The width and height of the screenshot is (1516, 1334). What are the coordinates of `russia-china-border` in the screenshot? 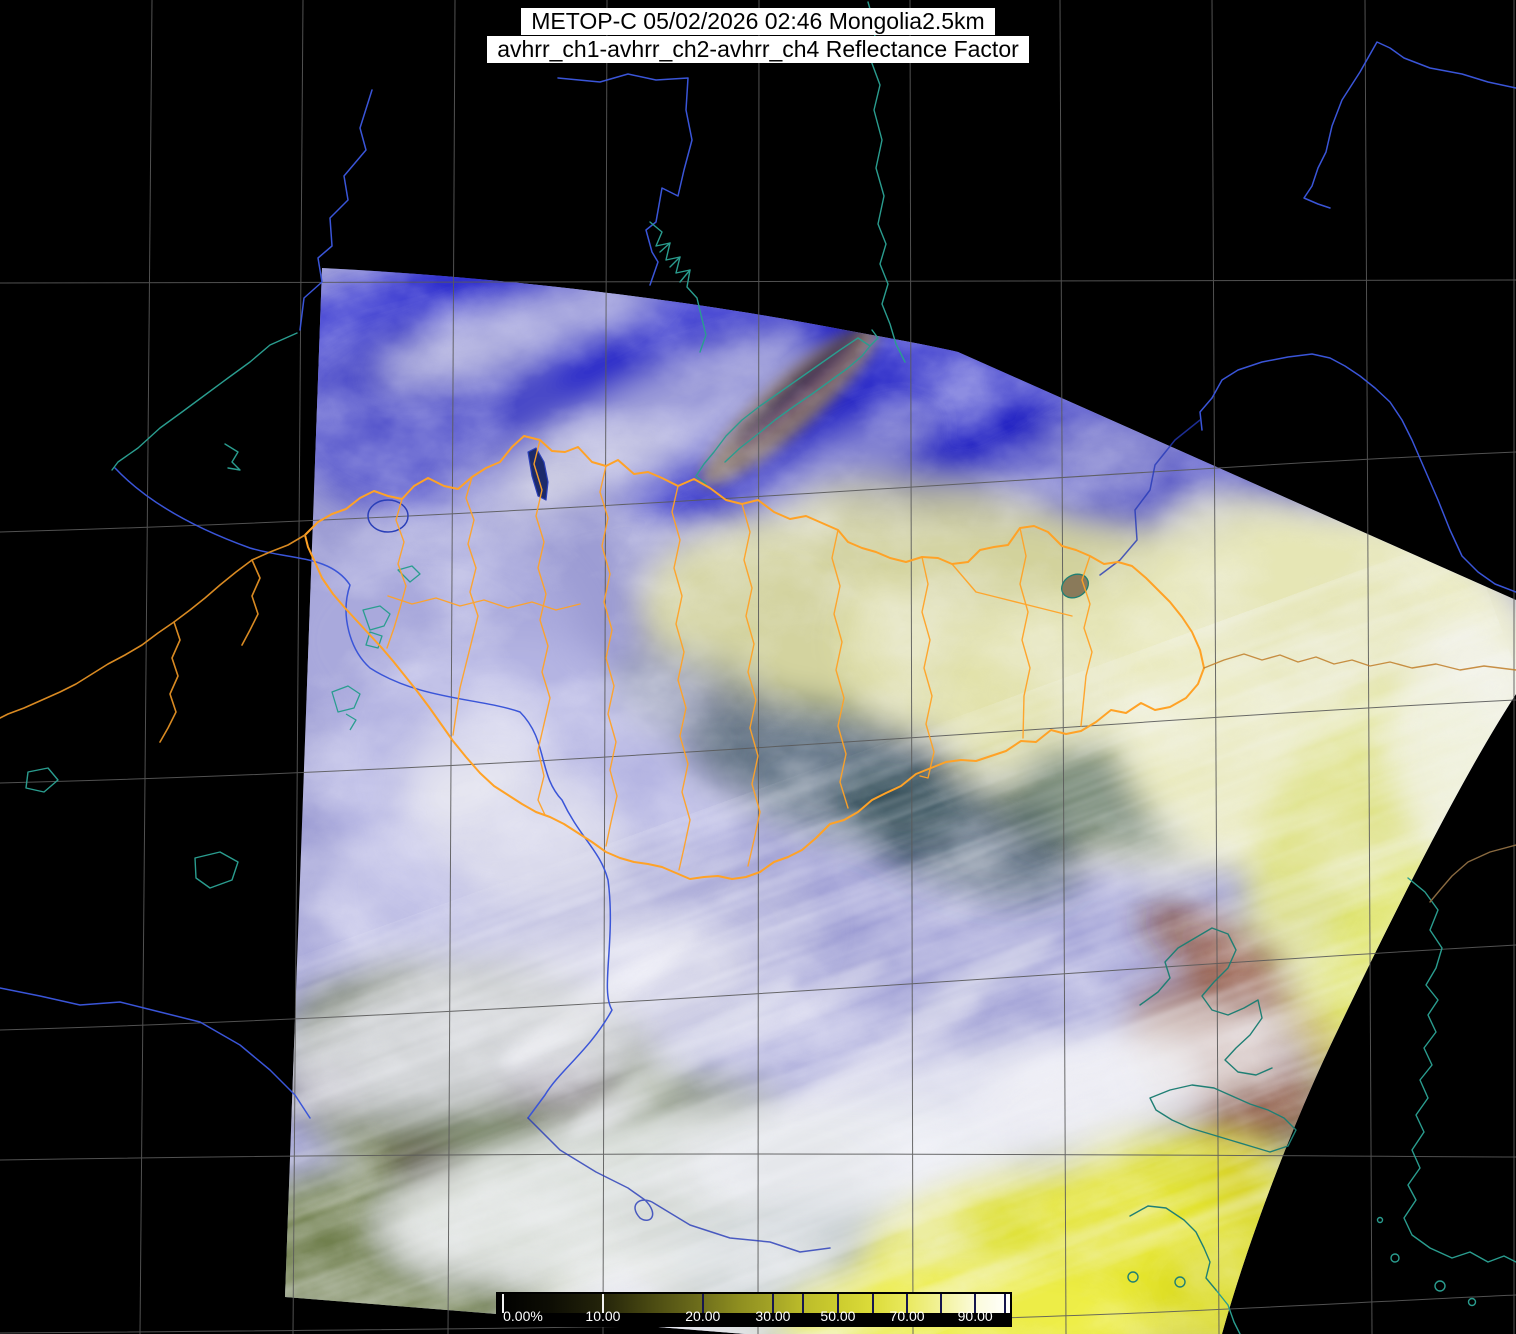 It's located at (1359, 662).